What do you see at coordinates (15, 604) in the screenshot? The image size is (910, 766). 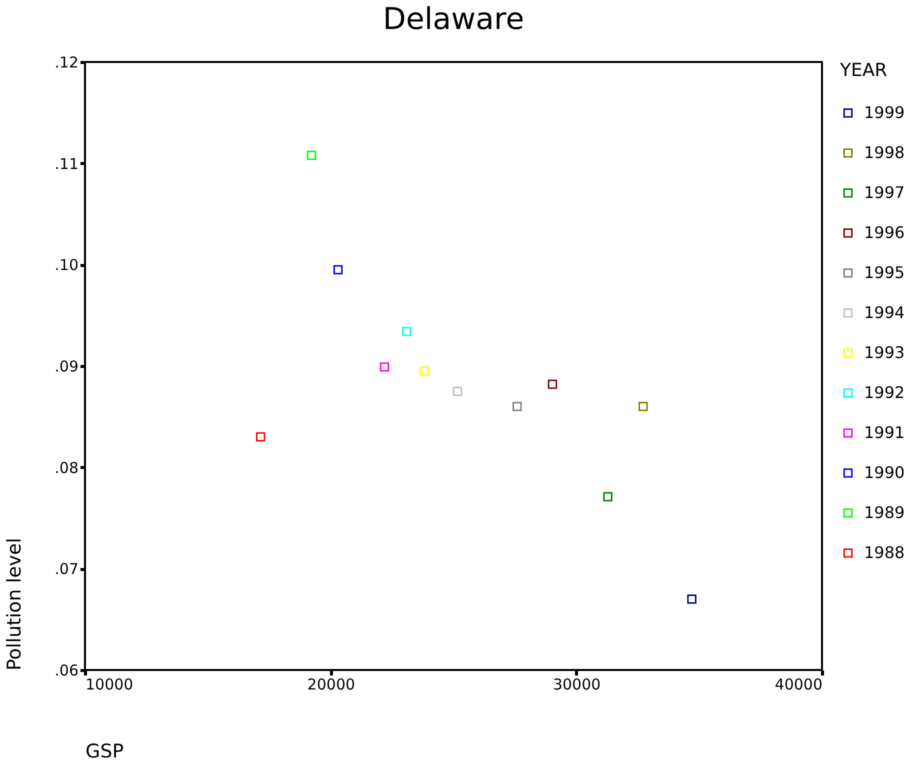 I see `y-axis-title: Pollution level` at bounding box center [15, 604].